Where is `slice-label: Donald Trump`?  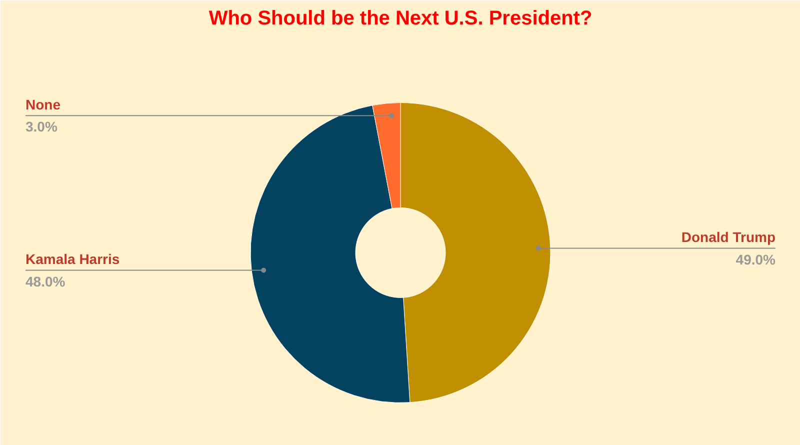
slice-label: Donald Trump is located at coordinates (728, 237).